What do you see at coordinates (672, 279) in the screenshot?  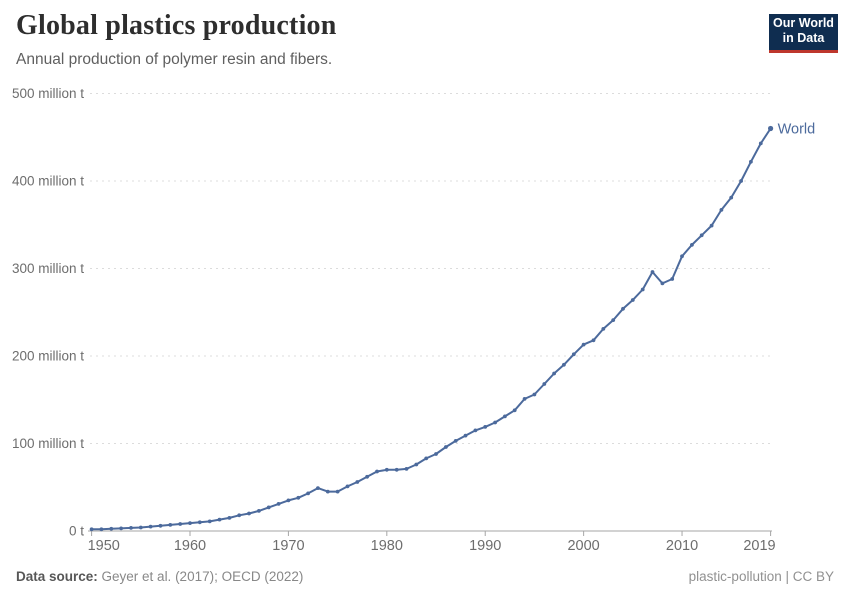 I see `data-point-2009` at bounding box center [672, 279].